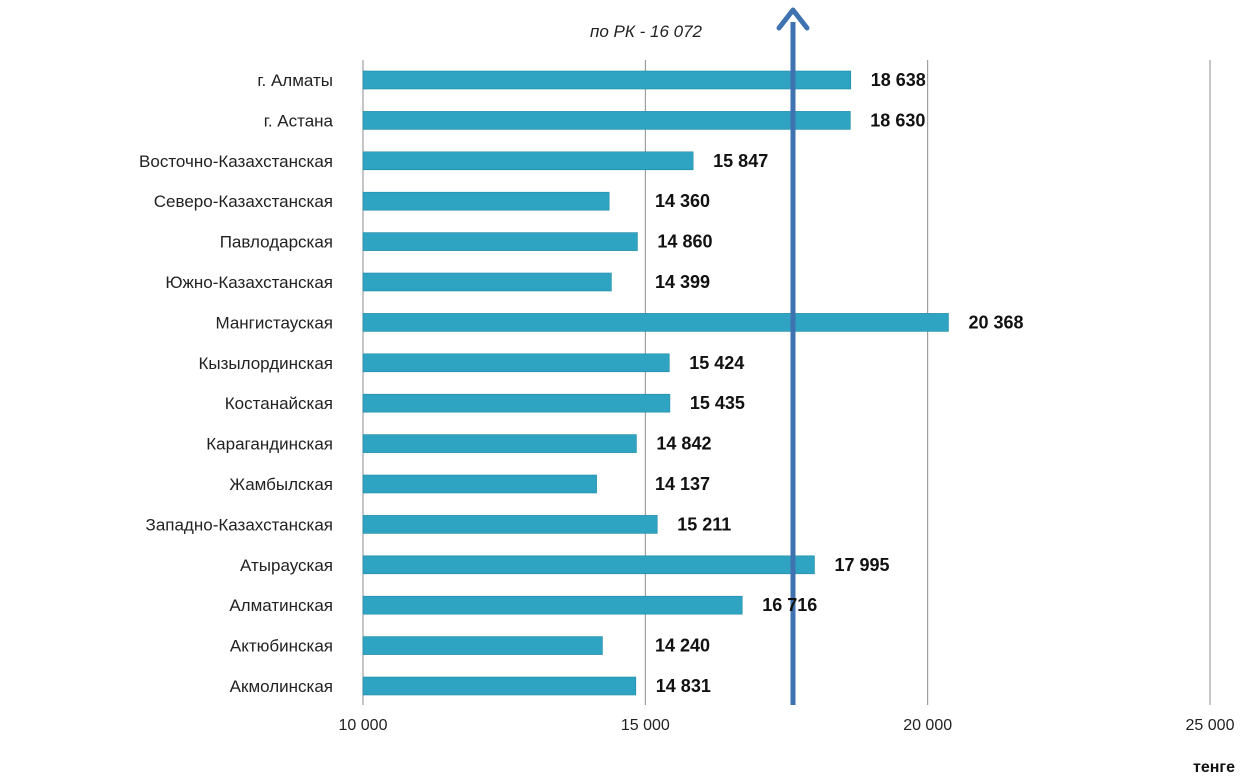  I want to click on value-label: 20 368, so click(995, 322).